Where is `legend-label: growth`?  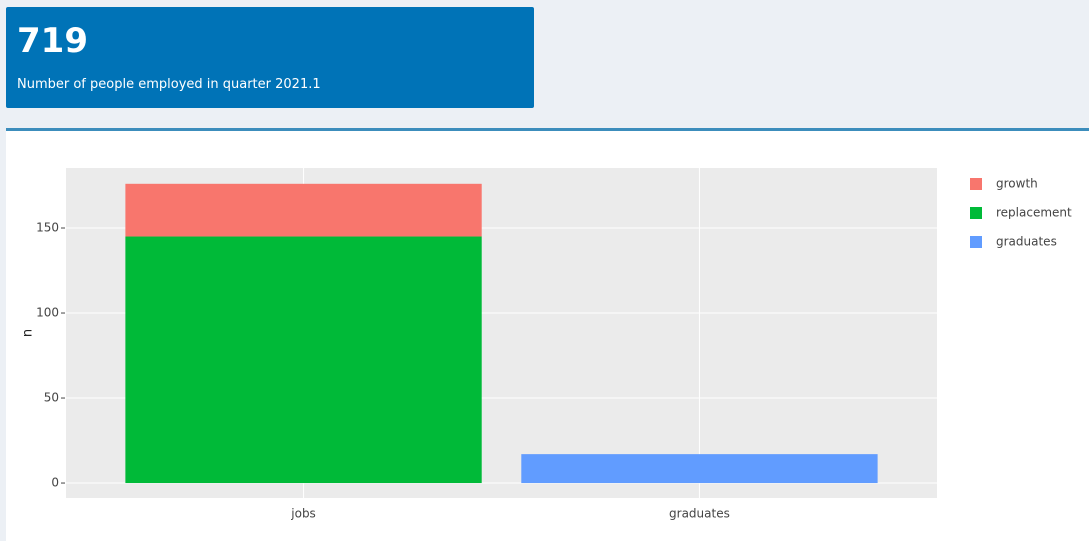 legend-label: growth is located at coordinates (1017, 184).